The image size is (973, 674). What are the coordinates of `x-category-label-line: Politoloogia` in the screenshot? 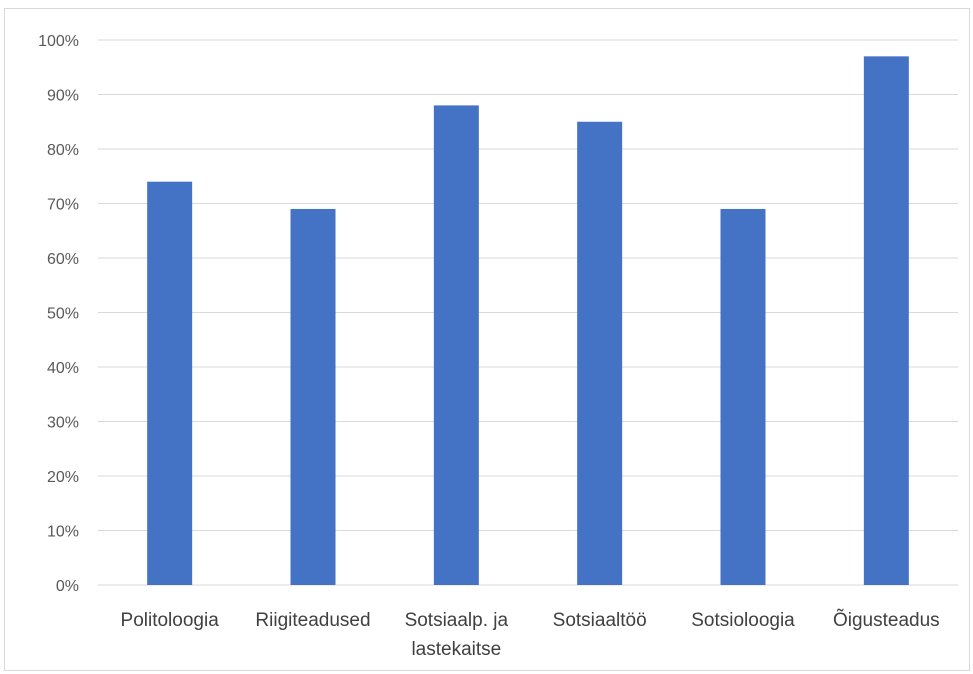 It's located at (170, 620).